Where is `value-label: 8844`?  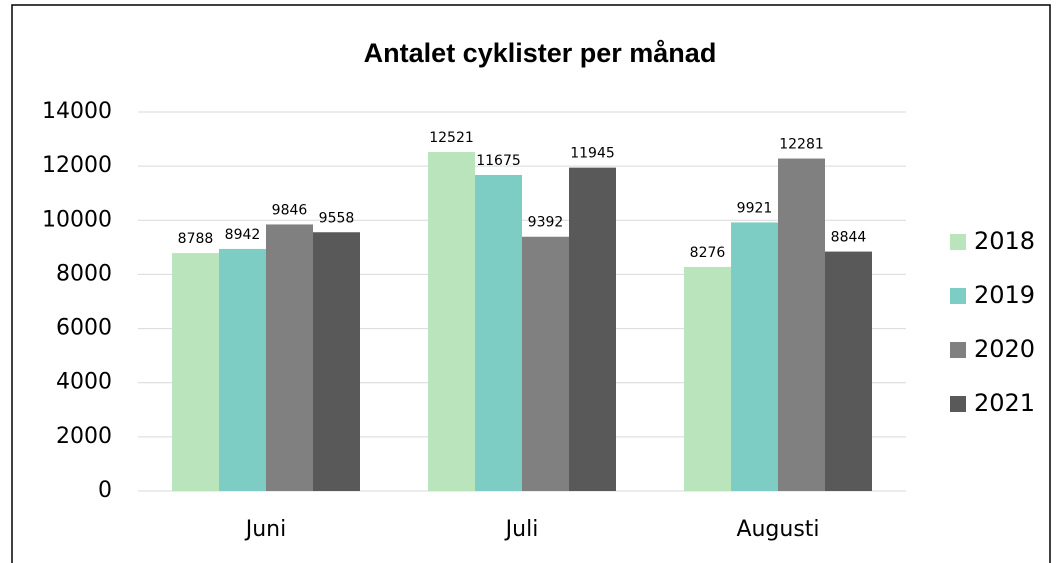
value-label: 8844 is located at coordinates (849, 238).